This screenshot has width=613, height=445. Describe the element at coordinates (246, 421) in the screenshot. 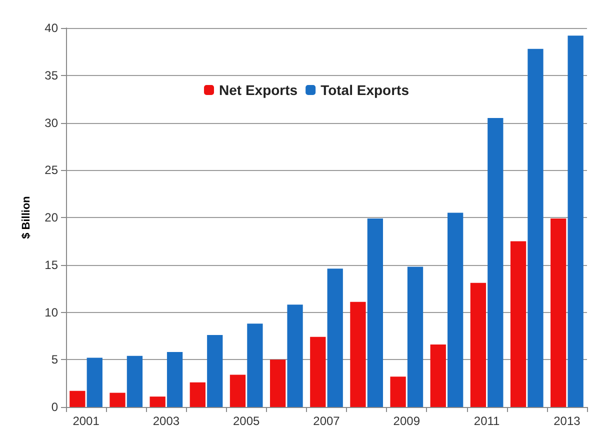

I see `x-tick-label: 2005` at that location.